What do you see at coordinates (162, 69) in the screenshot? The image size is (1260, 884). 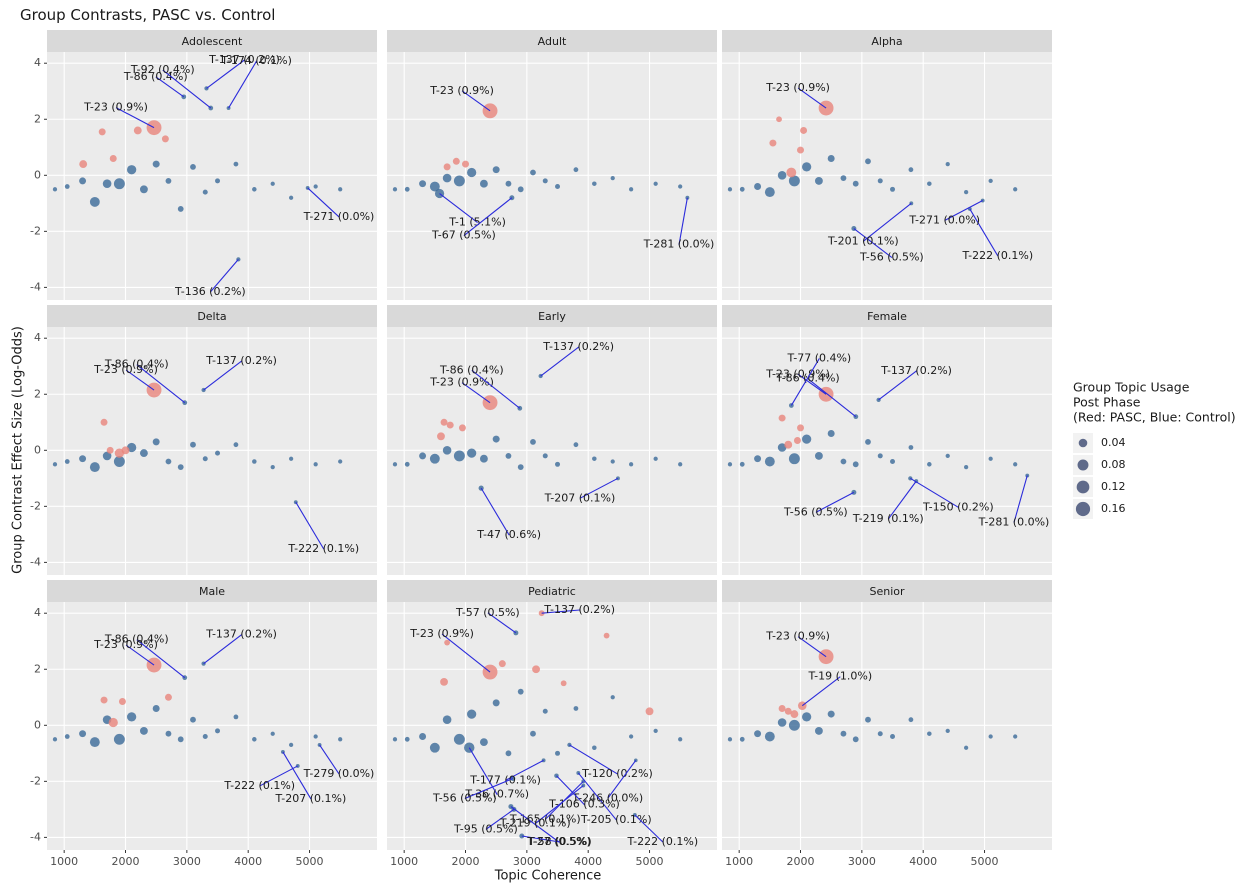 I see `annotation: T-92 (0.4%)` at bounding box center [162, 69].